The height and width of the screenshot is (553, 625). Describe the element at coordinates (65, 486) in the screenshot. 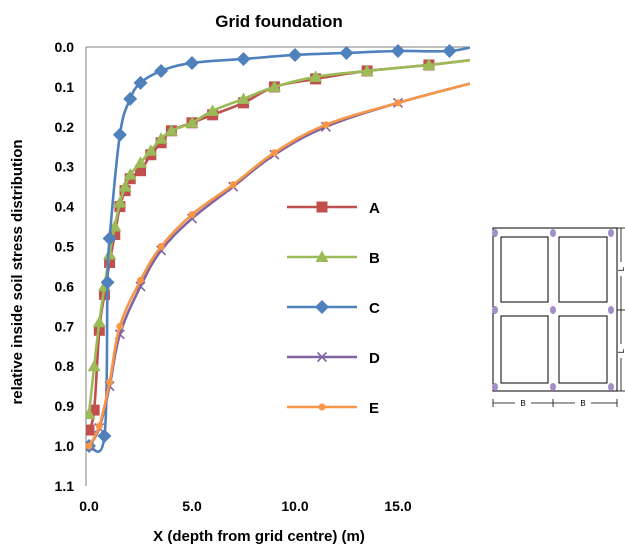

I see `y-tick-label: 1.1` at that location.